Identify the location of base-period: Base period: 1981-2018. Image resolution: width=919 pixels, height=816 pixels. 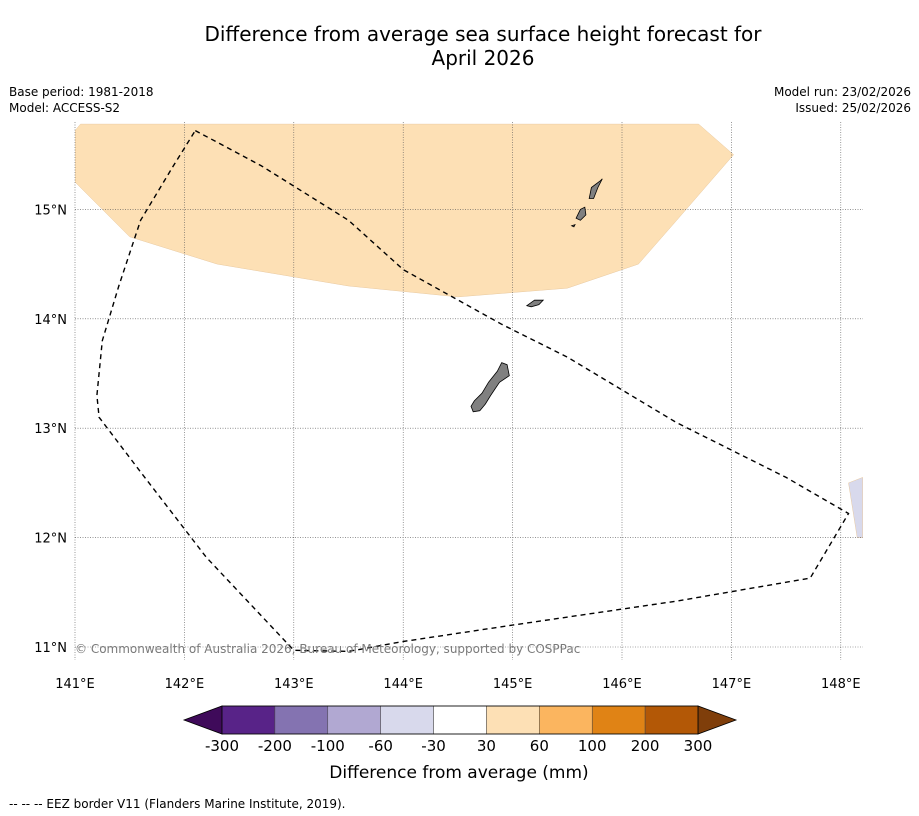
(81, 92).